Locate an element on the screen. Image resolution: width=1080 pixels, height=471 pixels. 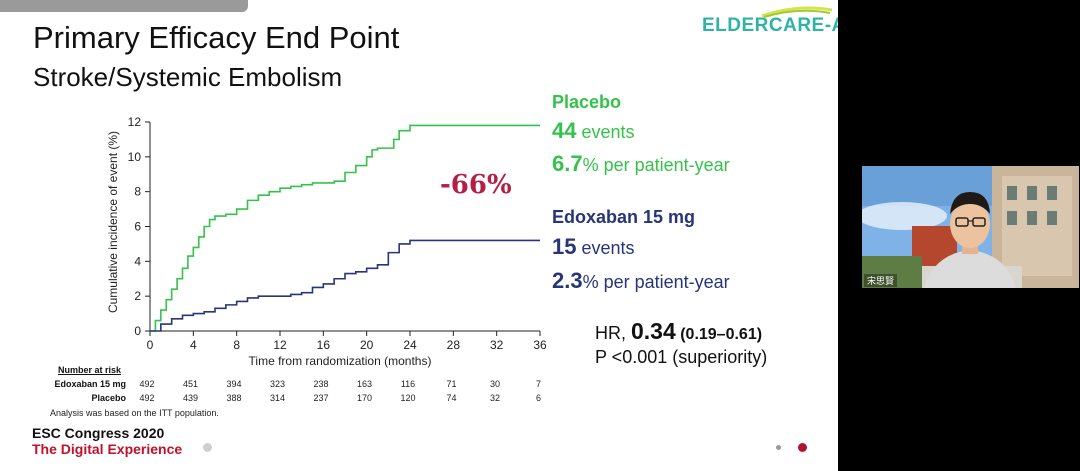
y-tick-label: 6 is located at coordinates (137, 227).